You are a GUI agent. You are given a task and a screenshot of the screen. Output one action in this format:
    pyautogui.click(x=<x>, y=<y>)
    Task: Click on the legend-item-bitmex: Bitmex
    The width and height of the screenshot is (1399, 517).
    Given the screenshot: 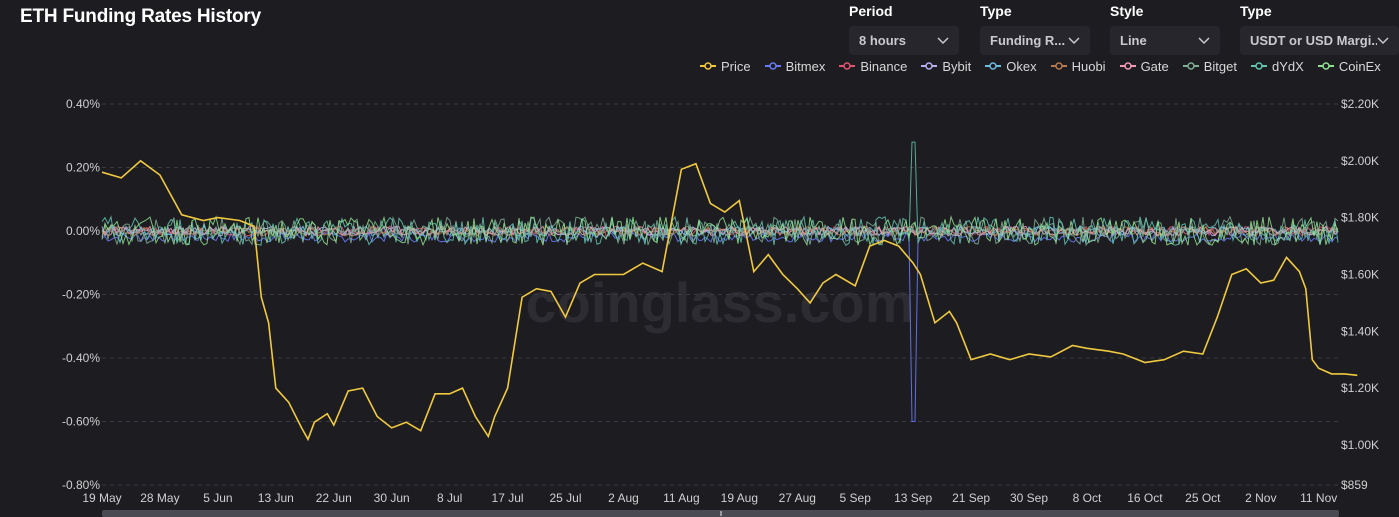 What is the action you would take?
    pyautogui.click(x=795, y=66)
    